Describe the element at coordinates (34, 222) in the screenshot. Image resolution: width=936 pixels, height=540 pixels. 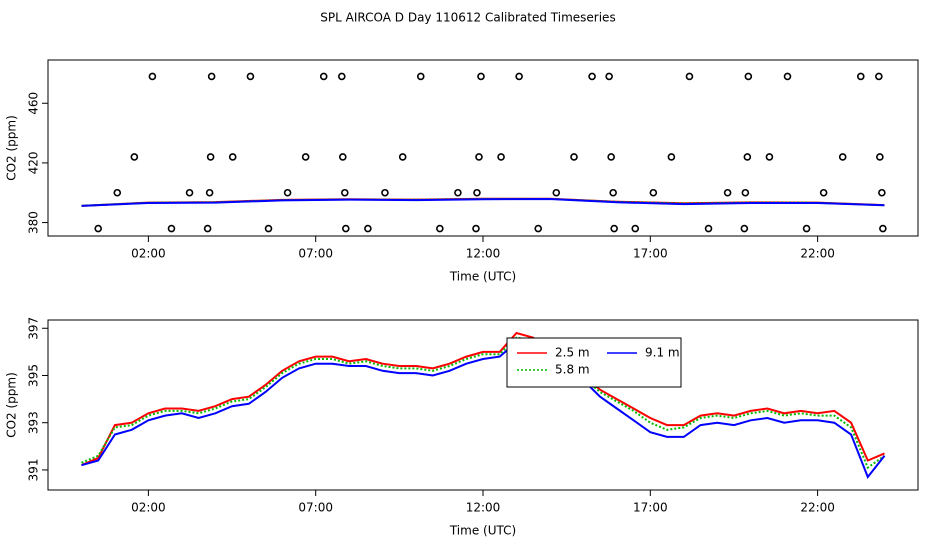
I see `y-tick-label: 380` at that location.